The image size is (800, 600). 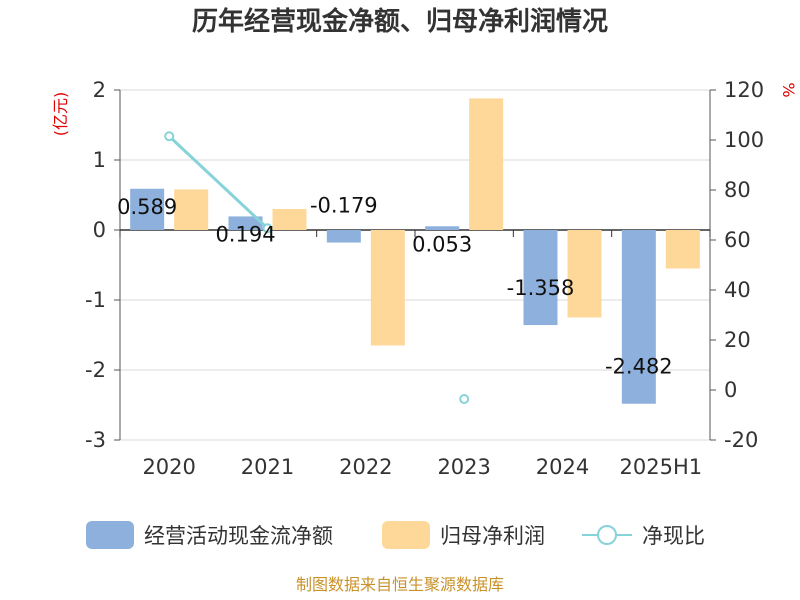 I want to click on x-tick-label: 2022, so click(x=365, y=467).